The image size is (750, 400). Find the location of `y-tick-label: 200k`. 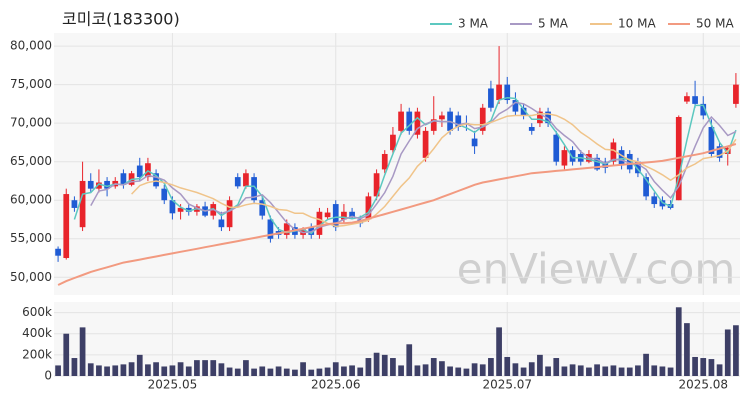

y-tick-label: 200k is located at coordinates (37, 354).